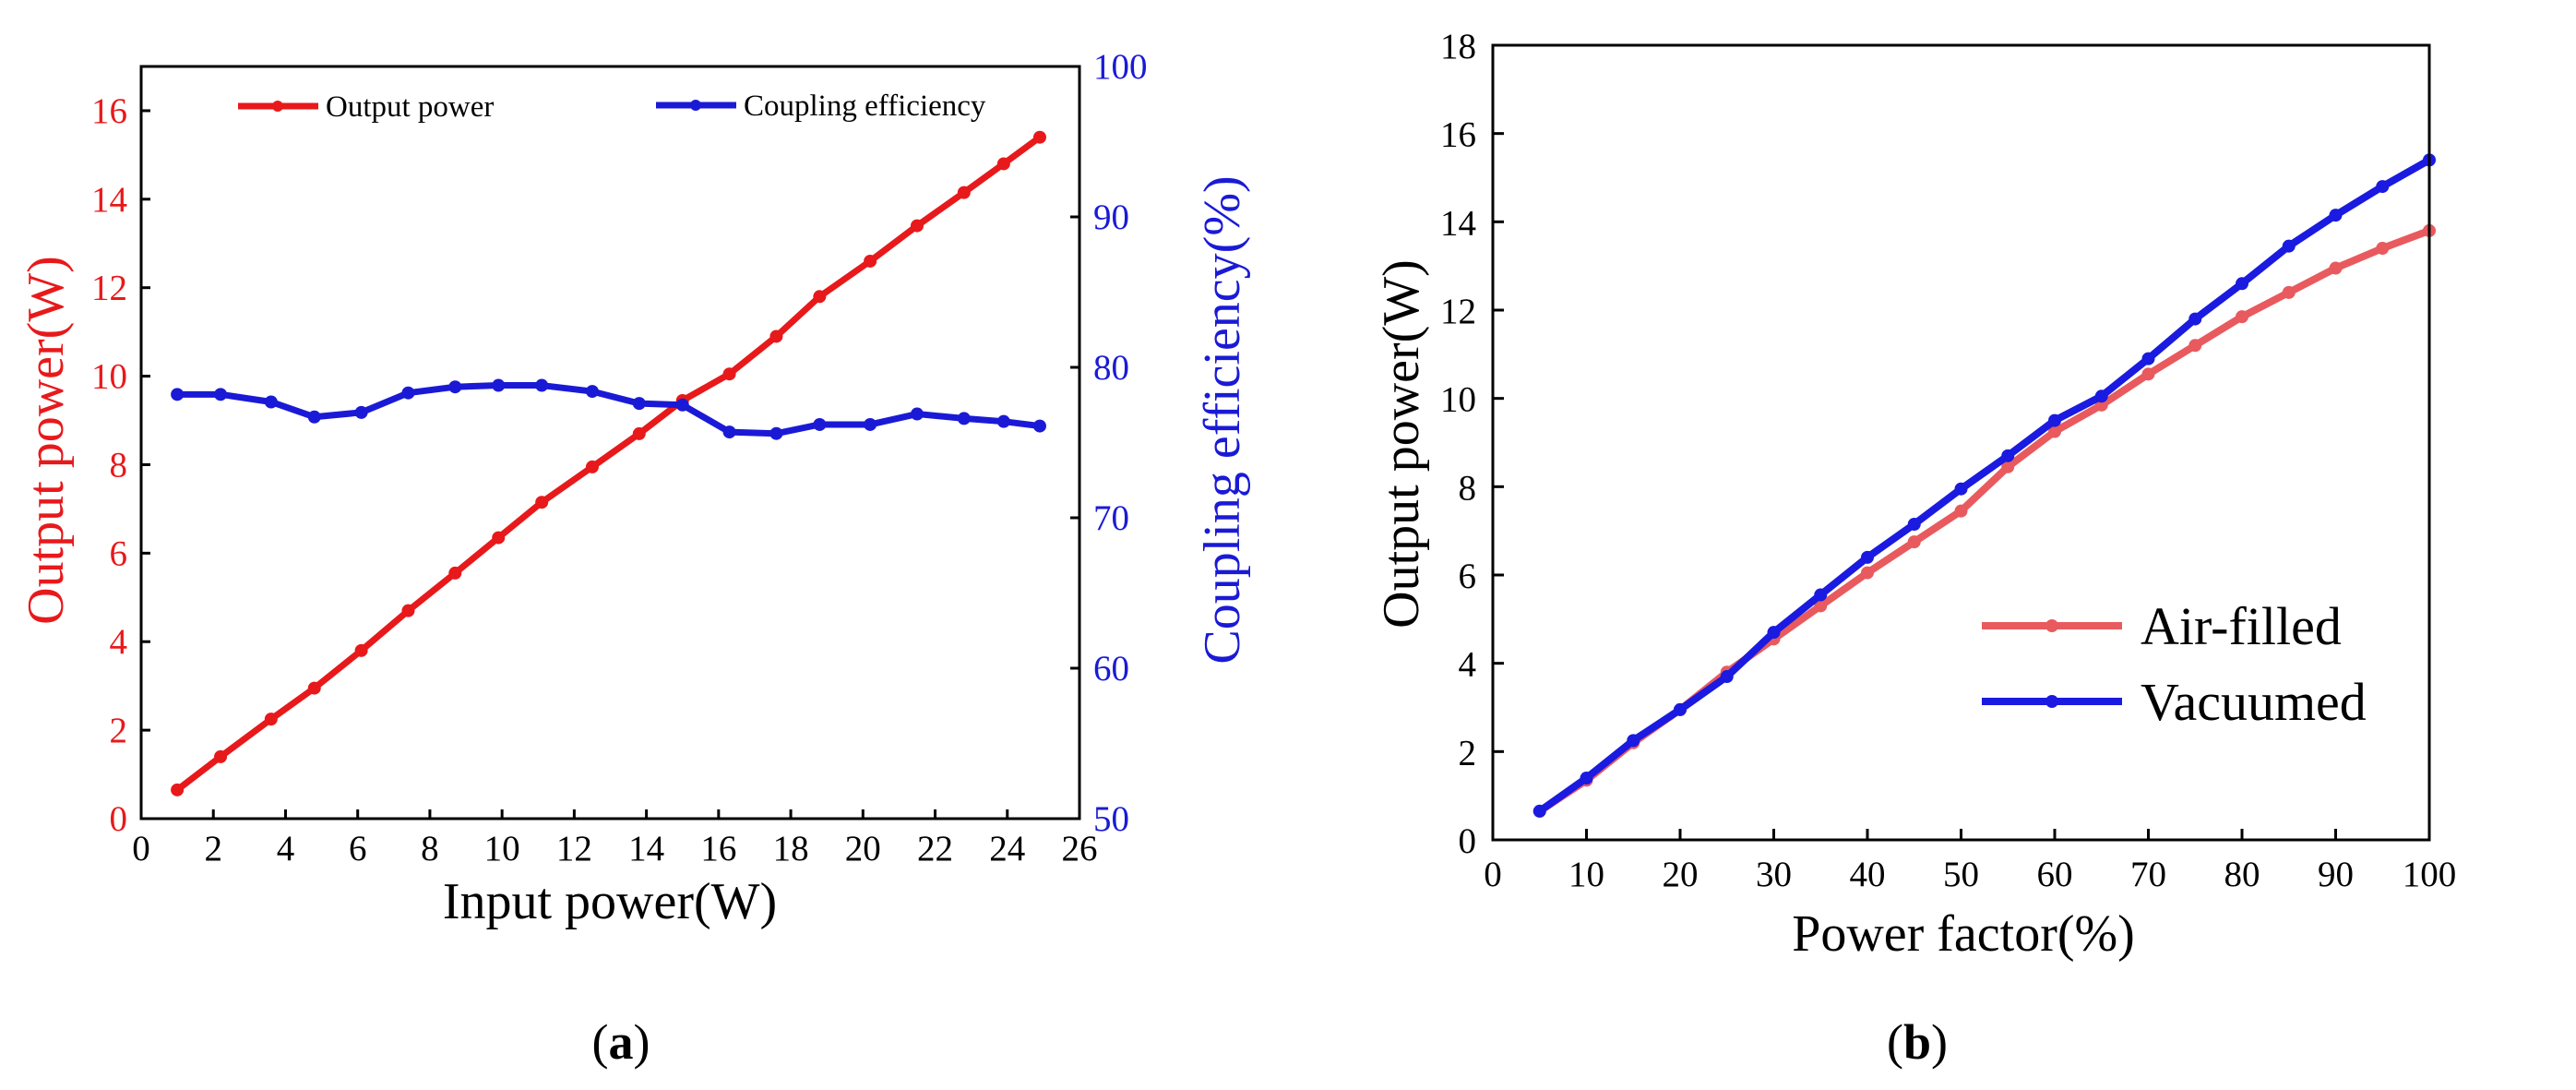 The image size is (2576, 1090). Describe the element at coordinates (1111, 518) in the screenshot. I see `panel-a-right-y-tick-label: 70` at that location.